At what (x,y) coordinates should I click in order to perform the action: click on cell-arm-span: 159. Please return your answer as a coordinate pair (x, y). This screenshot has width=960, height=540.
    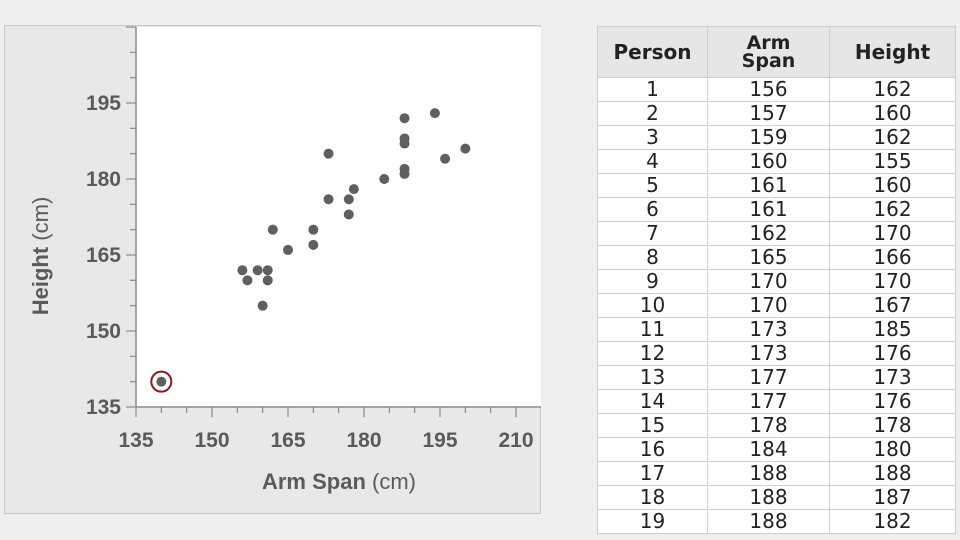
    Looking at the image, I should click on (768, 137).